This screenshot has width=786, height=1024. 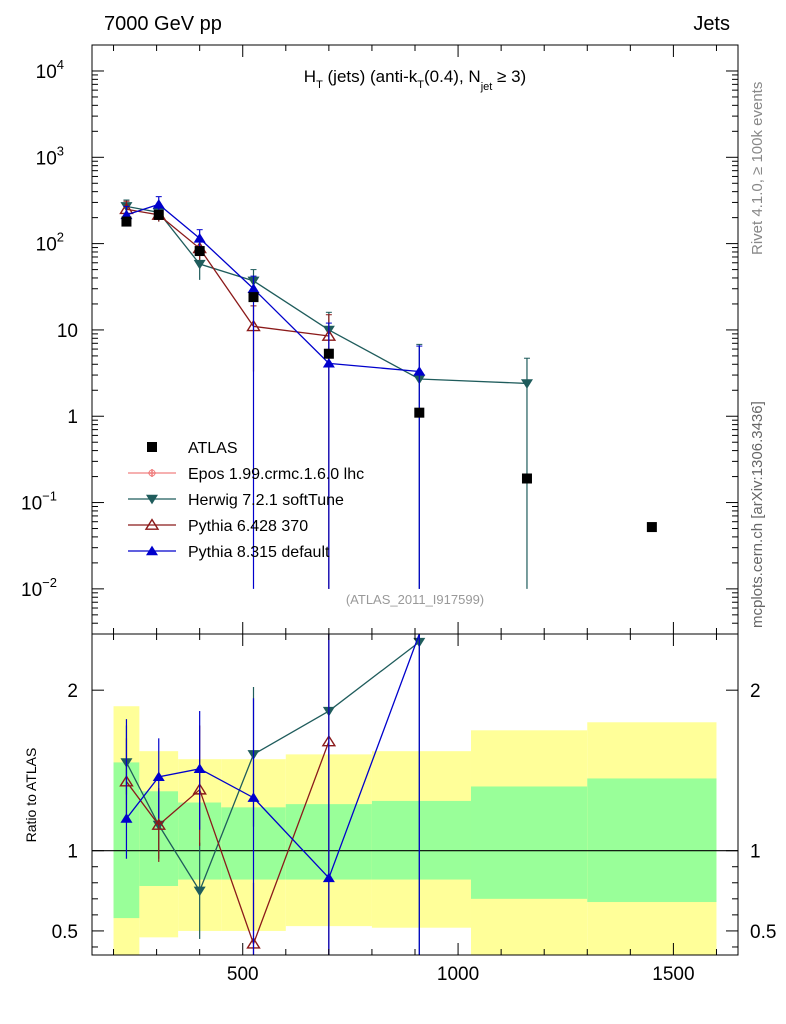 I want to click on legend-label-2: Herwig 7.2.1 softTune, so click(x=266, y=500).